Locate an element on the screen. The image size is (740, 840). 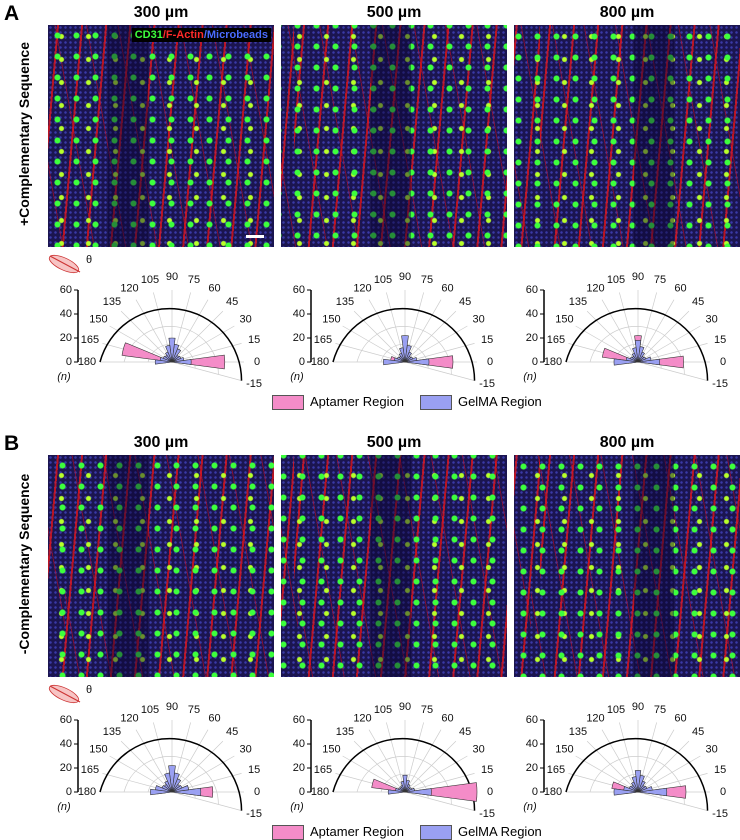
image-legend: CD31/F-Actin/Microbeads is located at coordinates (201, 35).